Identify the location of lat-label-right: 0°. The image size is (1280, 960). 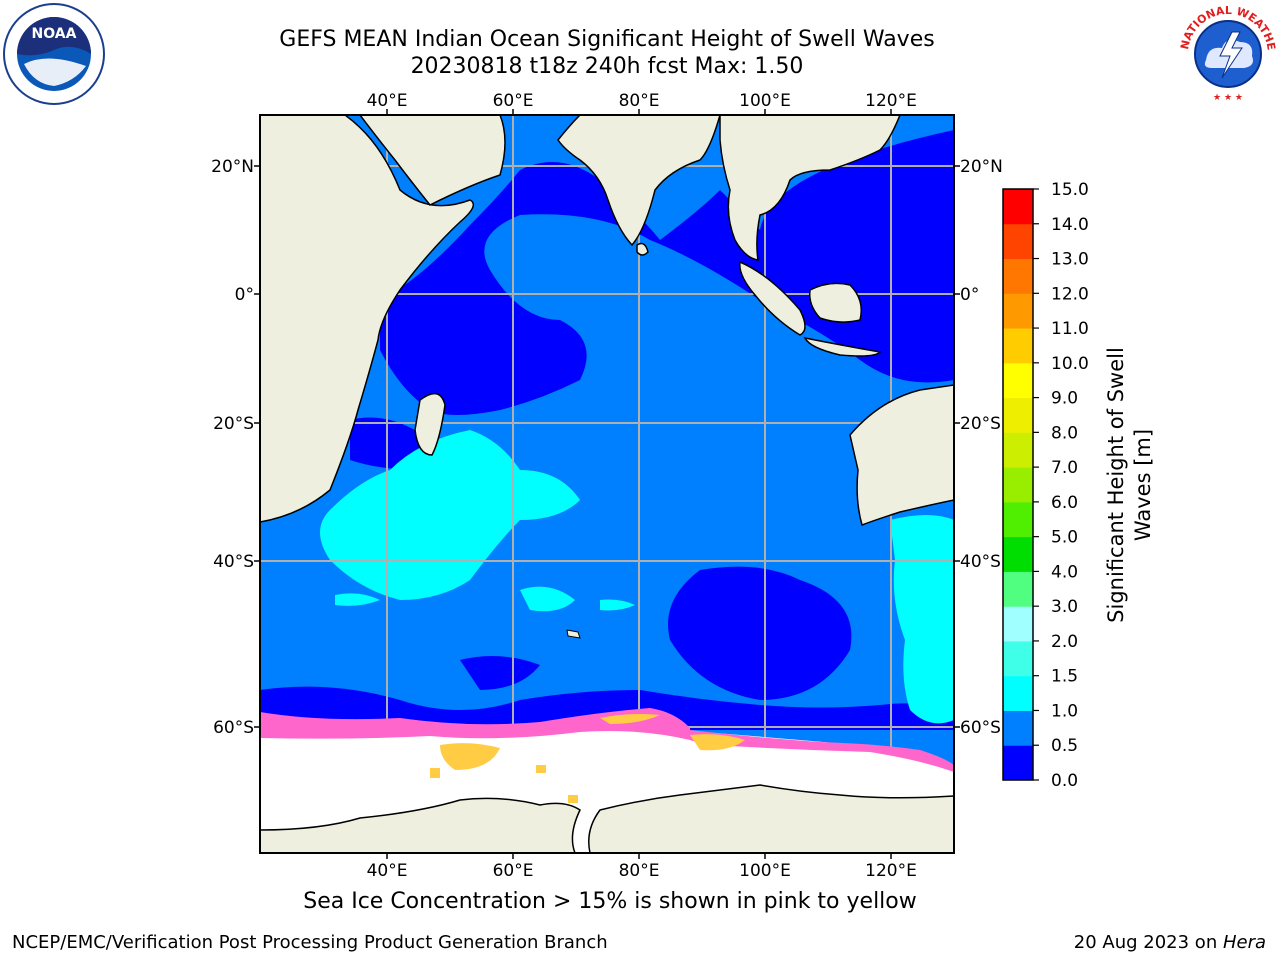
(969, 295).